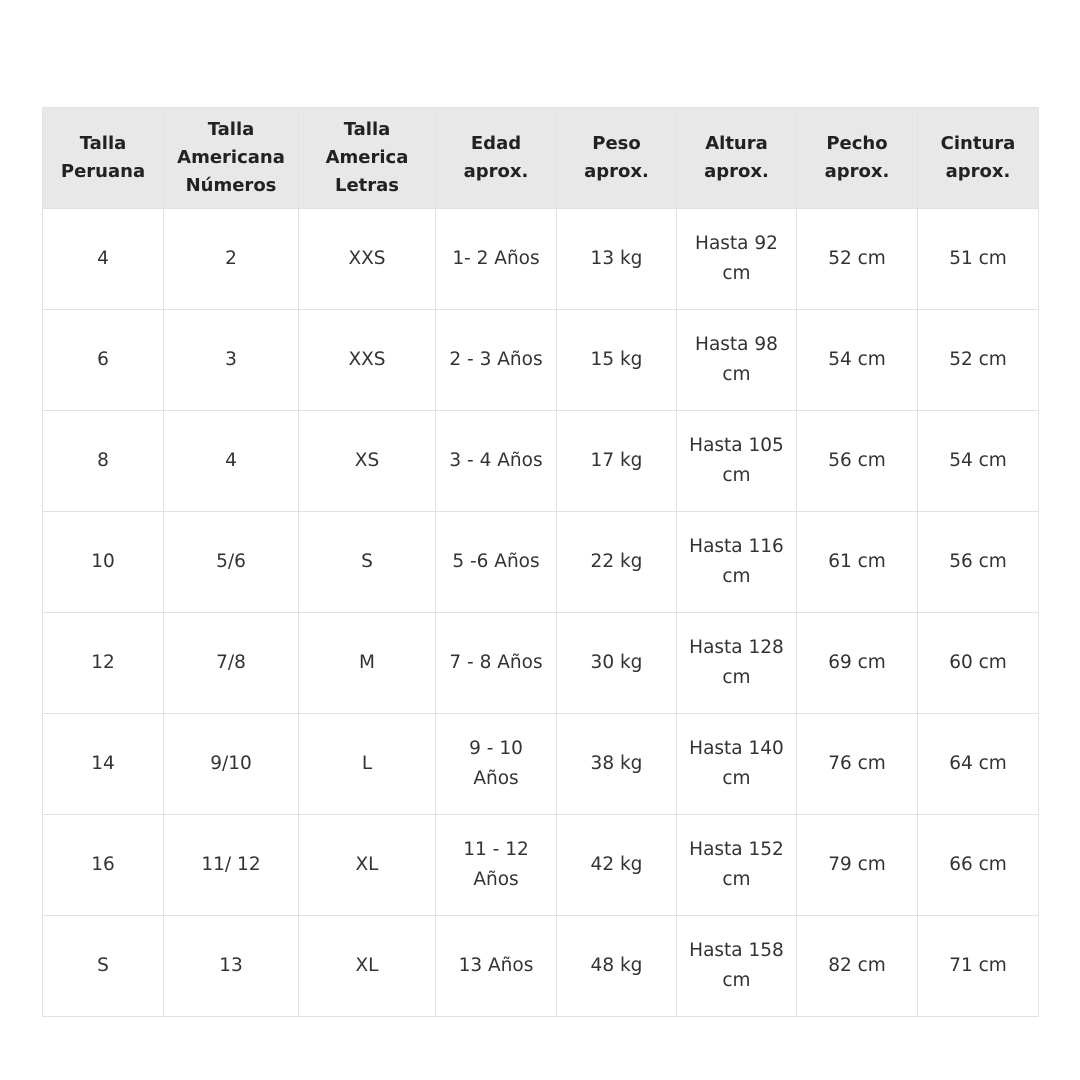 The image size is (1080, 1080). I want to click on table-cell: 12, so click(103, 663).